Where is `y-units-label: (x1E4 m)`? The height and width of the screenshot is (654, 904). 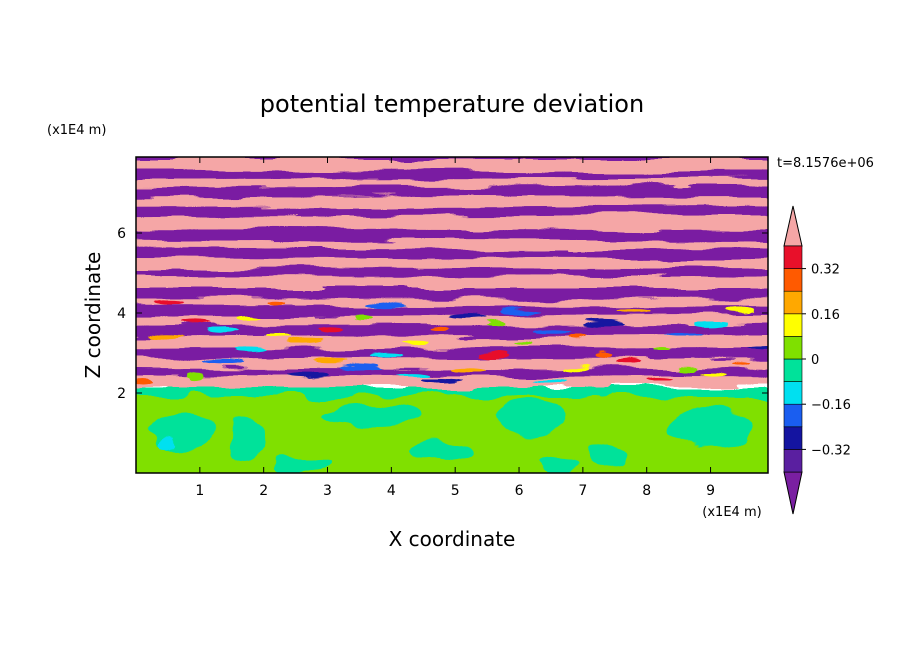 y-units-label: (x1E4 m) is located at coordinates (76, 130).